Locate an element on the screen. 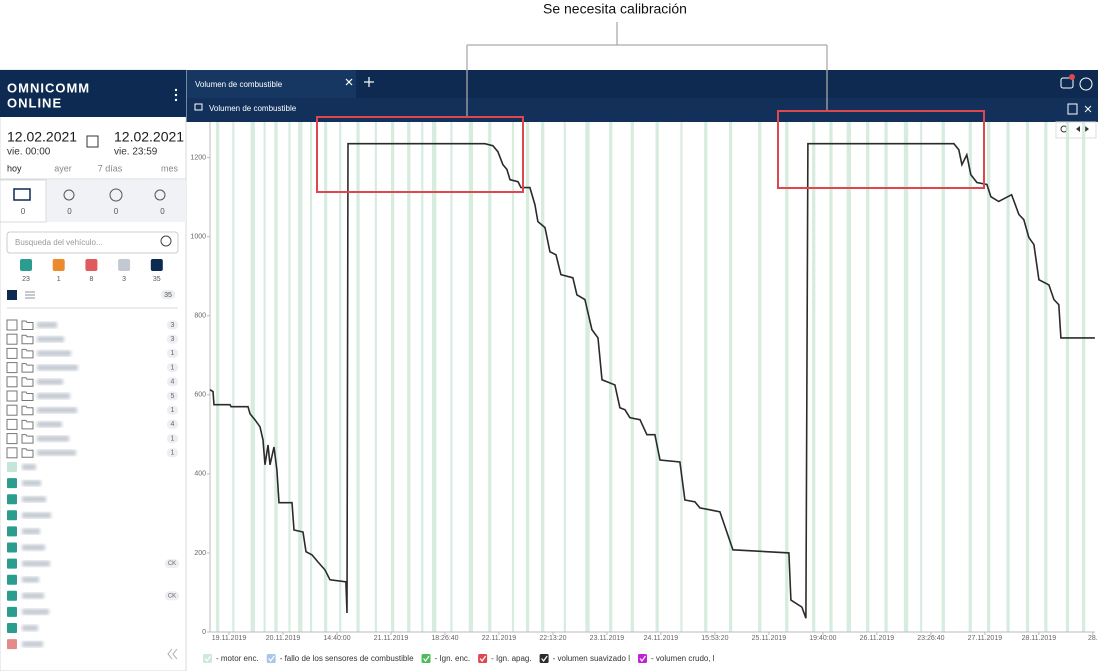  status-count: 35 is located at coordinates (157, 279).